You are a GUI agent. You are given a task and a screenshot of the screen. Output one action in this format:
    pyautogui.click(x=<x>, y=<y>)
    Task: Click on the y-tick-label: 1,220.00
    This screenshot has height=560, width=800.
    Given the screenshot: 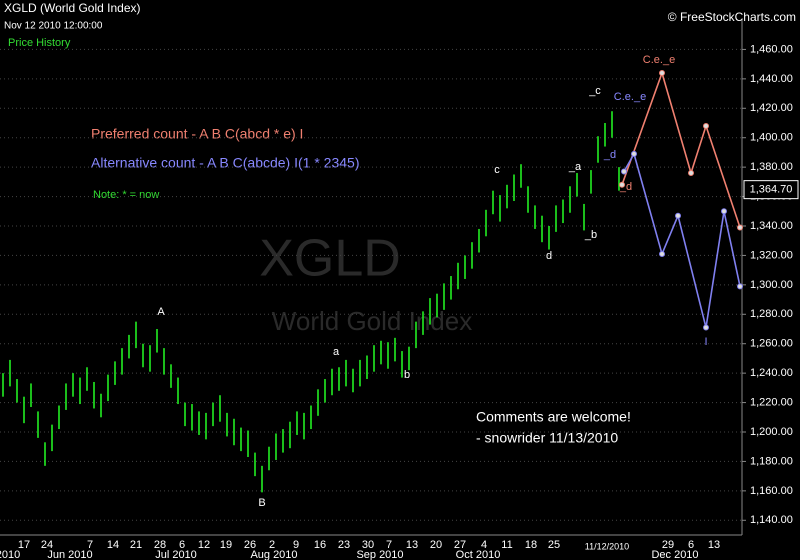 What is the action you would take?
    pyautogui.click(x=771, y=402)
    